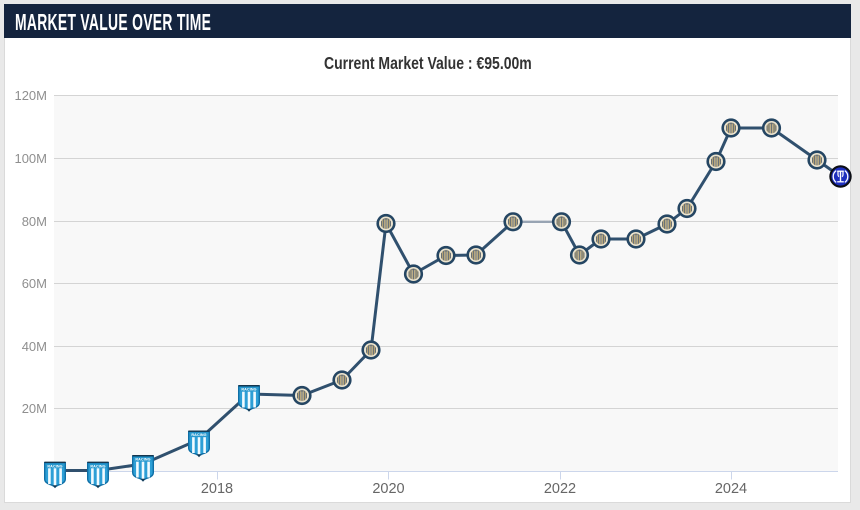 This screenshot has height=510, width=860. I want to click on svg-text: 120M, so click(30, 95).